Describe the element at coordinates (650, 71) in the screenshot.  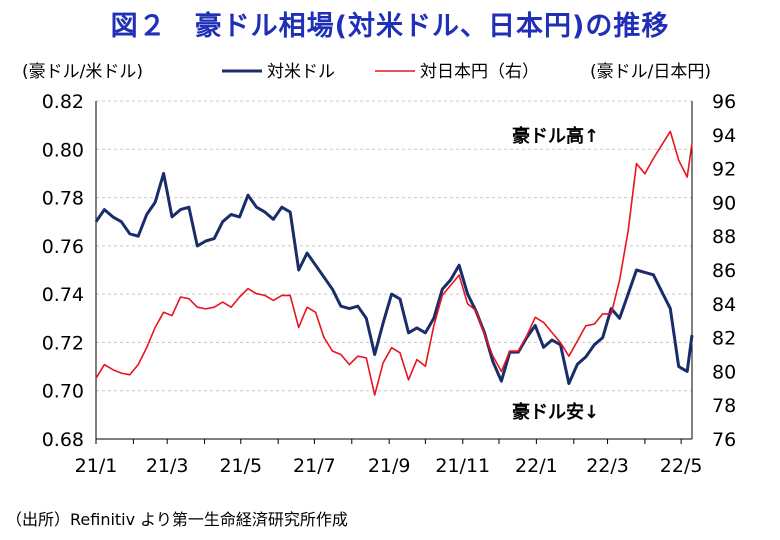
I see `right-axis-title: (豪ドル/日本円)` at that location.